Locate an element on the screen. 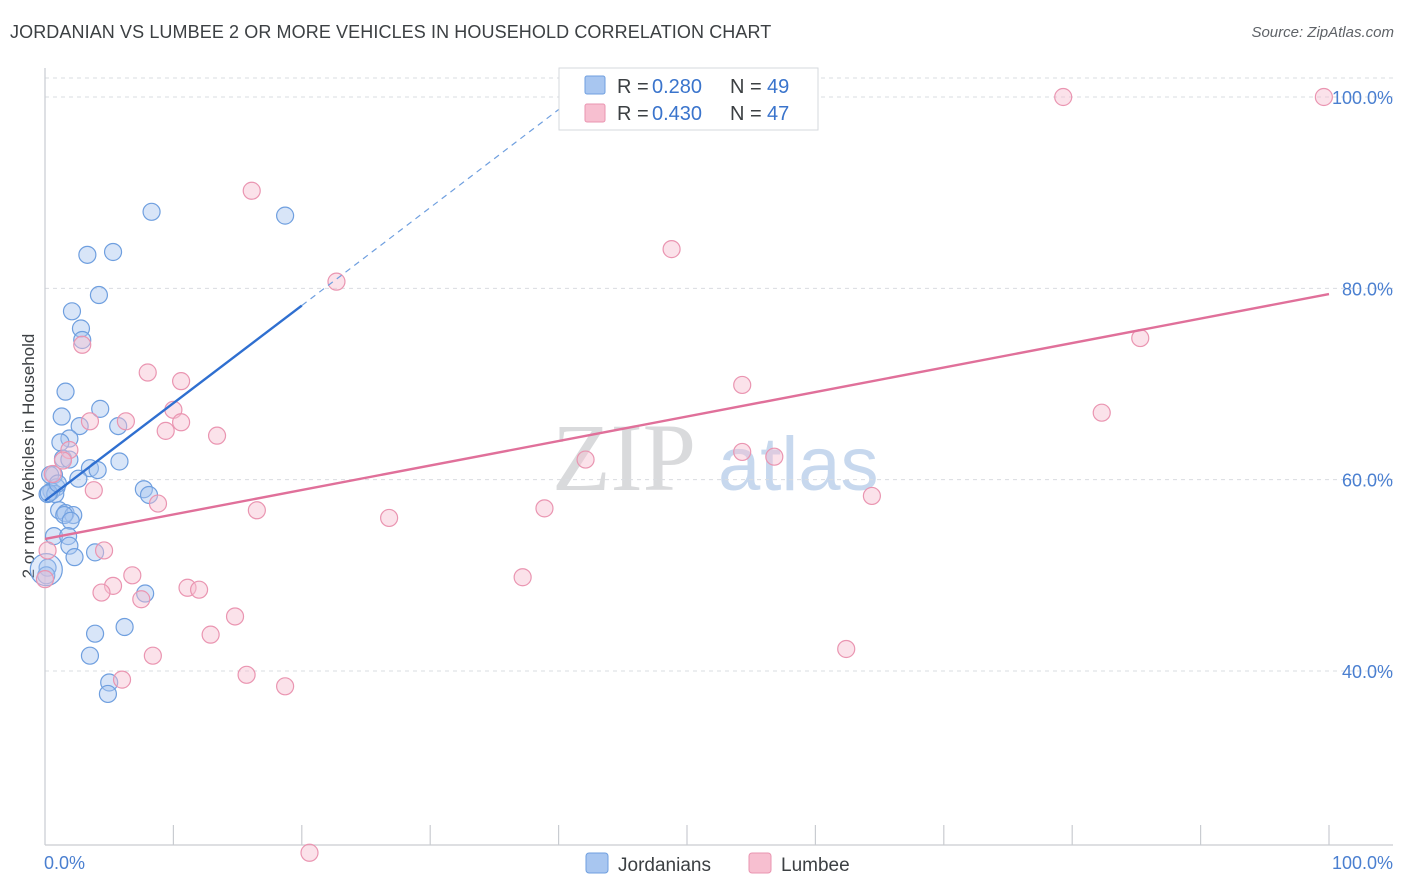  y-axis-label: 2 or more Vehicles in Household is located at coordinates (28, 456).